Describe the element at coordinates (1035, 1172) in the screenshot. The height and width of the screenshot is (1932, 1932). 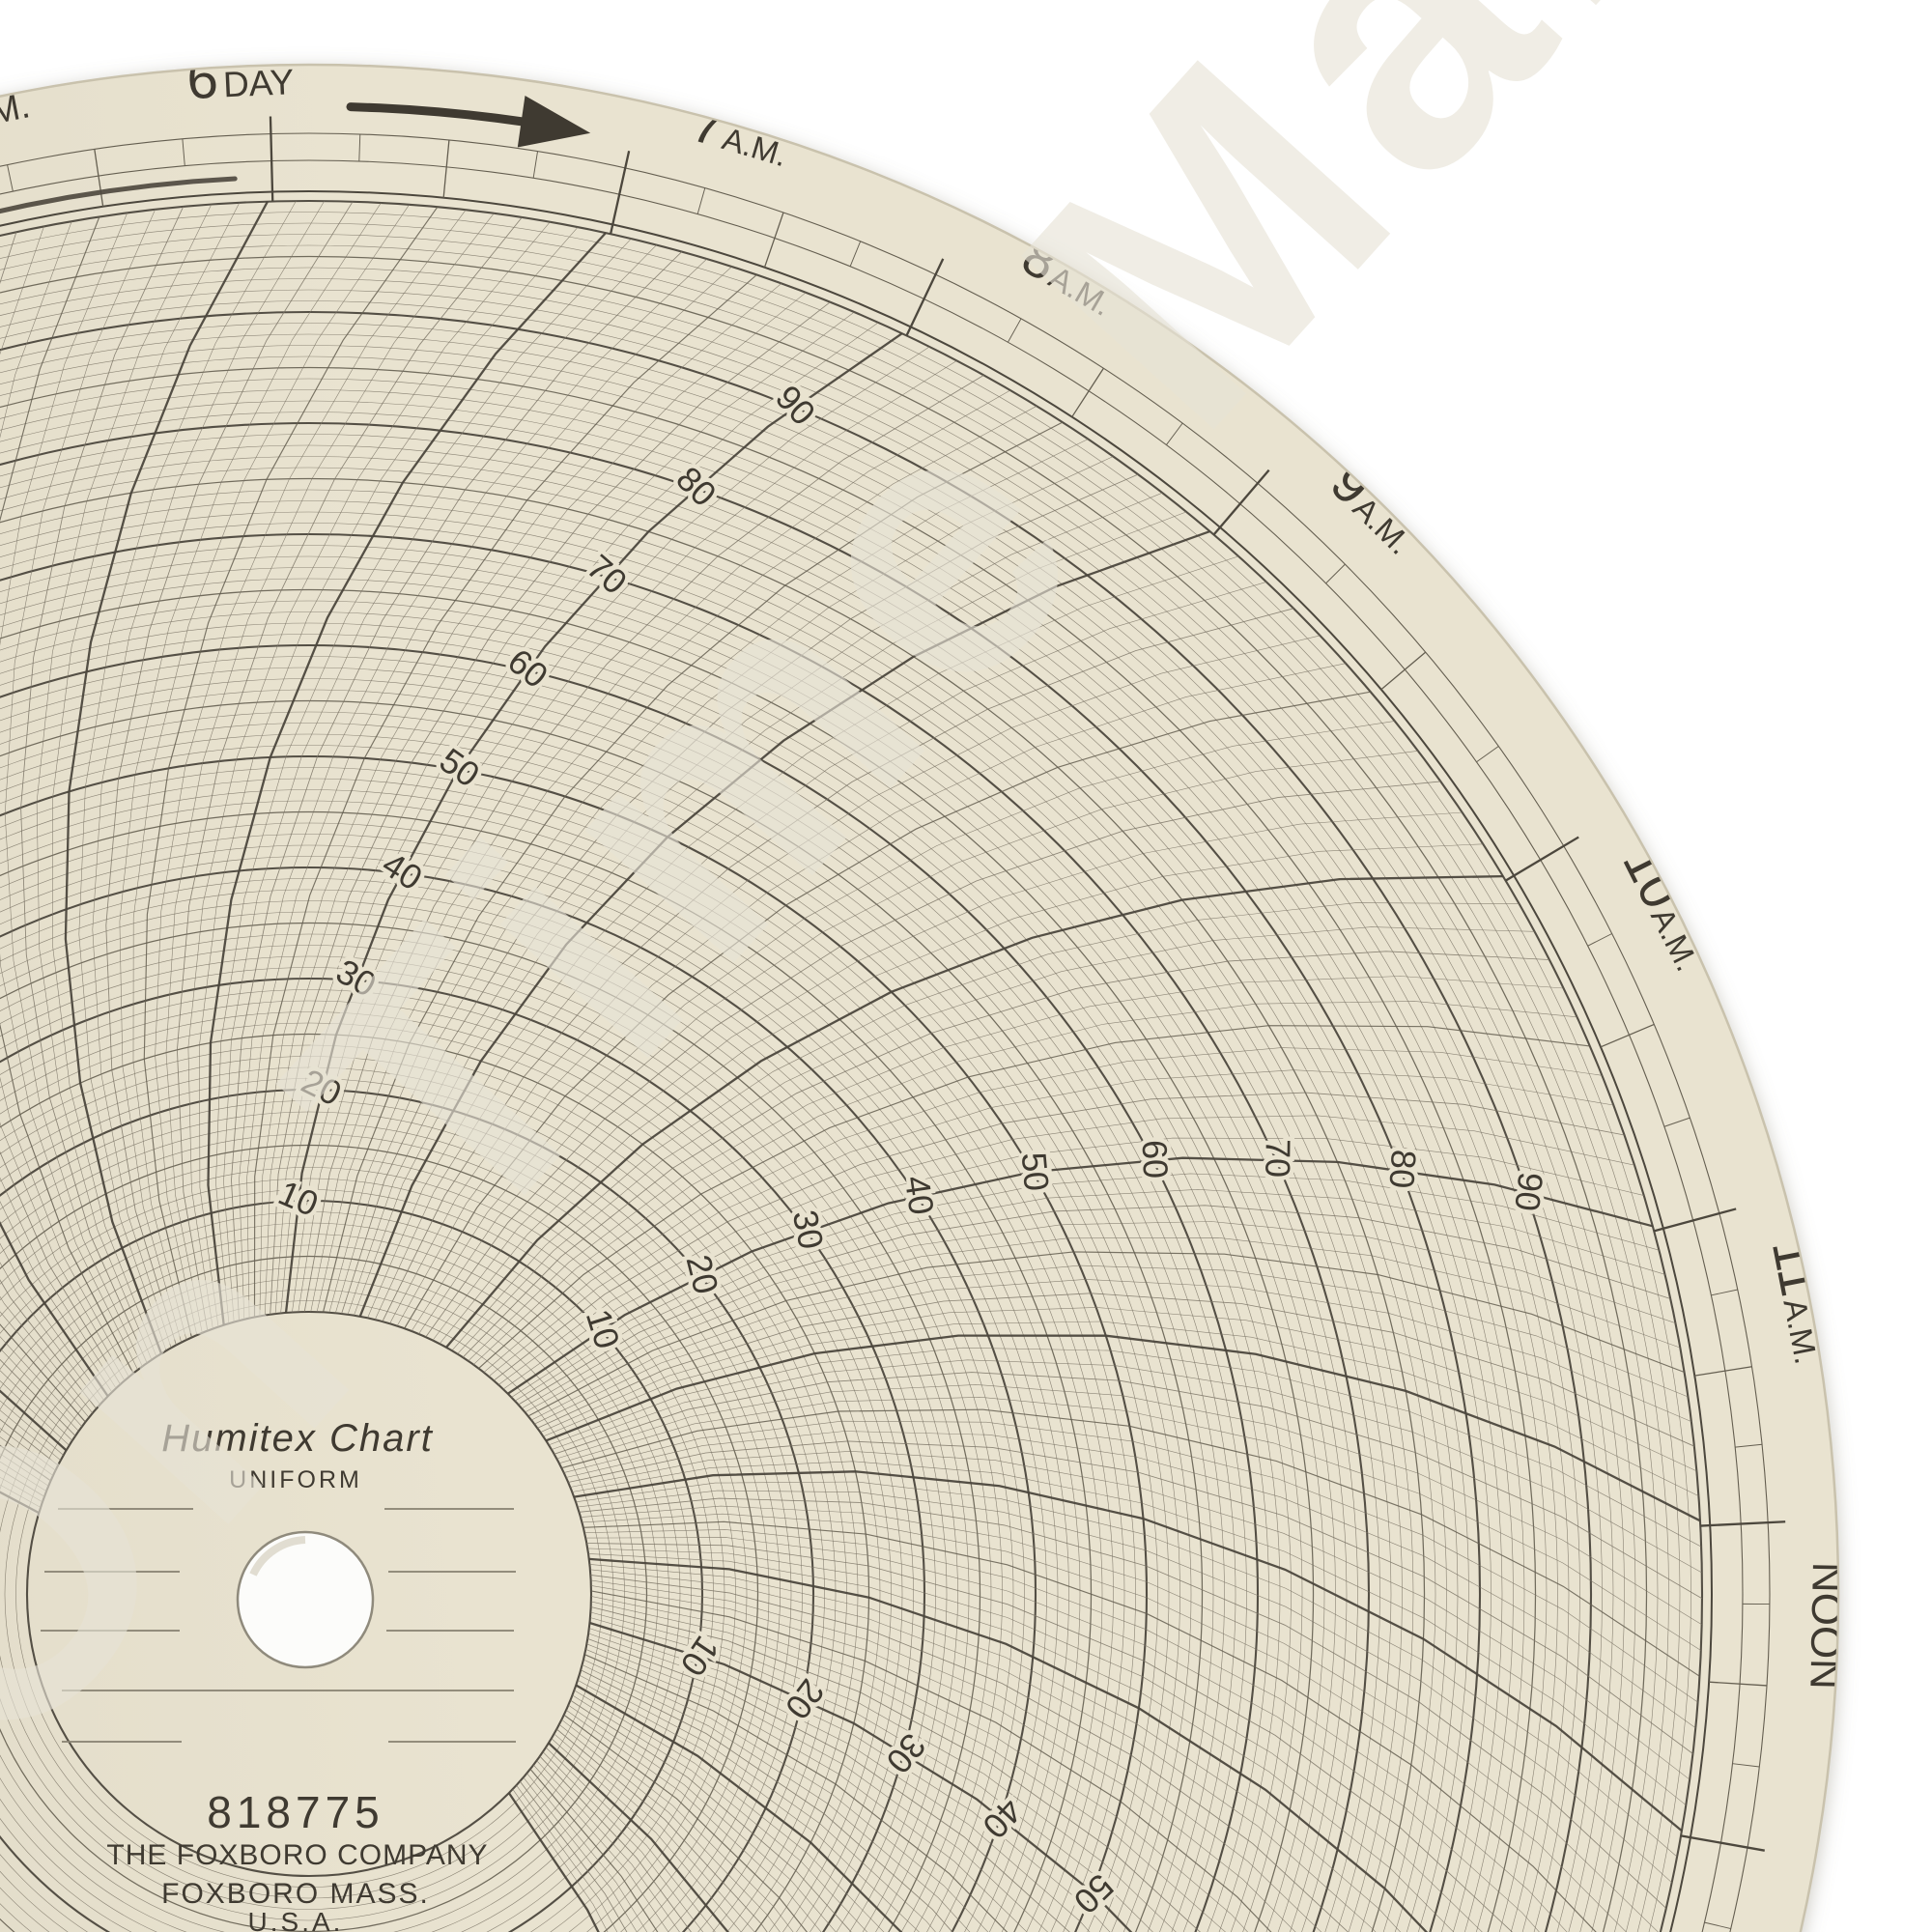
I see `scale-number: 50` at that location.